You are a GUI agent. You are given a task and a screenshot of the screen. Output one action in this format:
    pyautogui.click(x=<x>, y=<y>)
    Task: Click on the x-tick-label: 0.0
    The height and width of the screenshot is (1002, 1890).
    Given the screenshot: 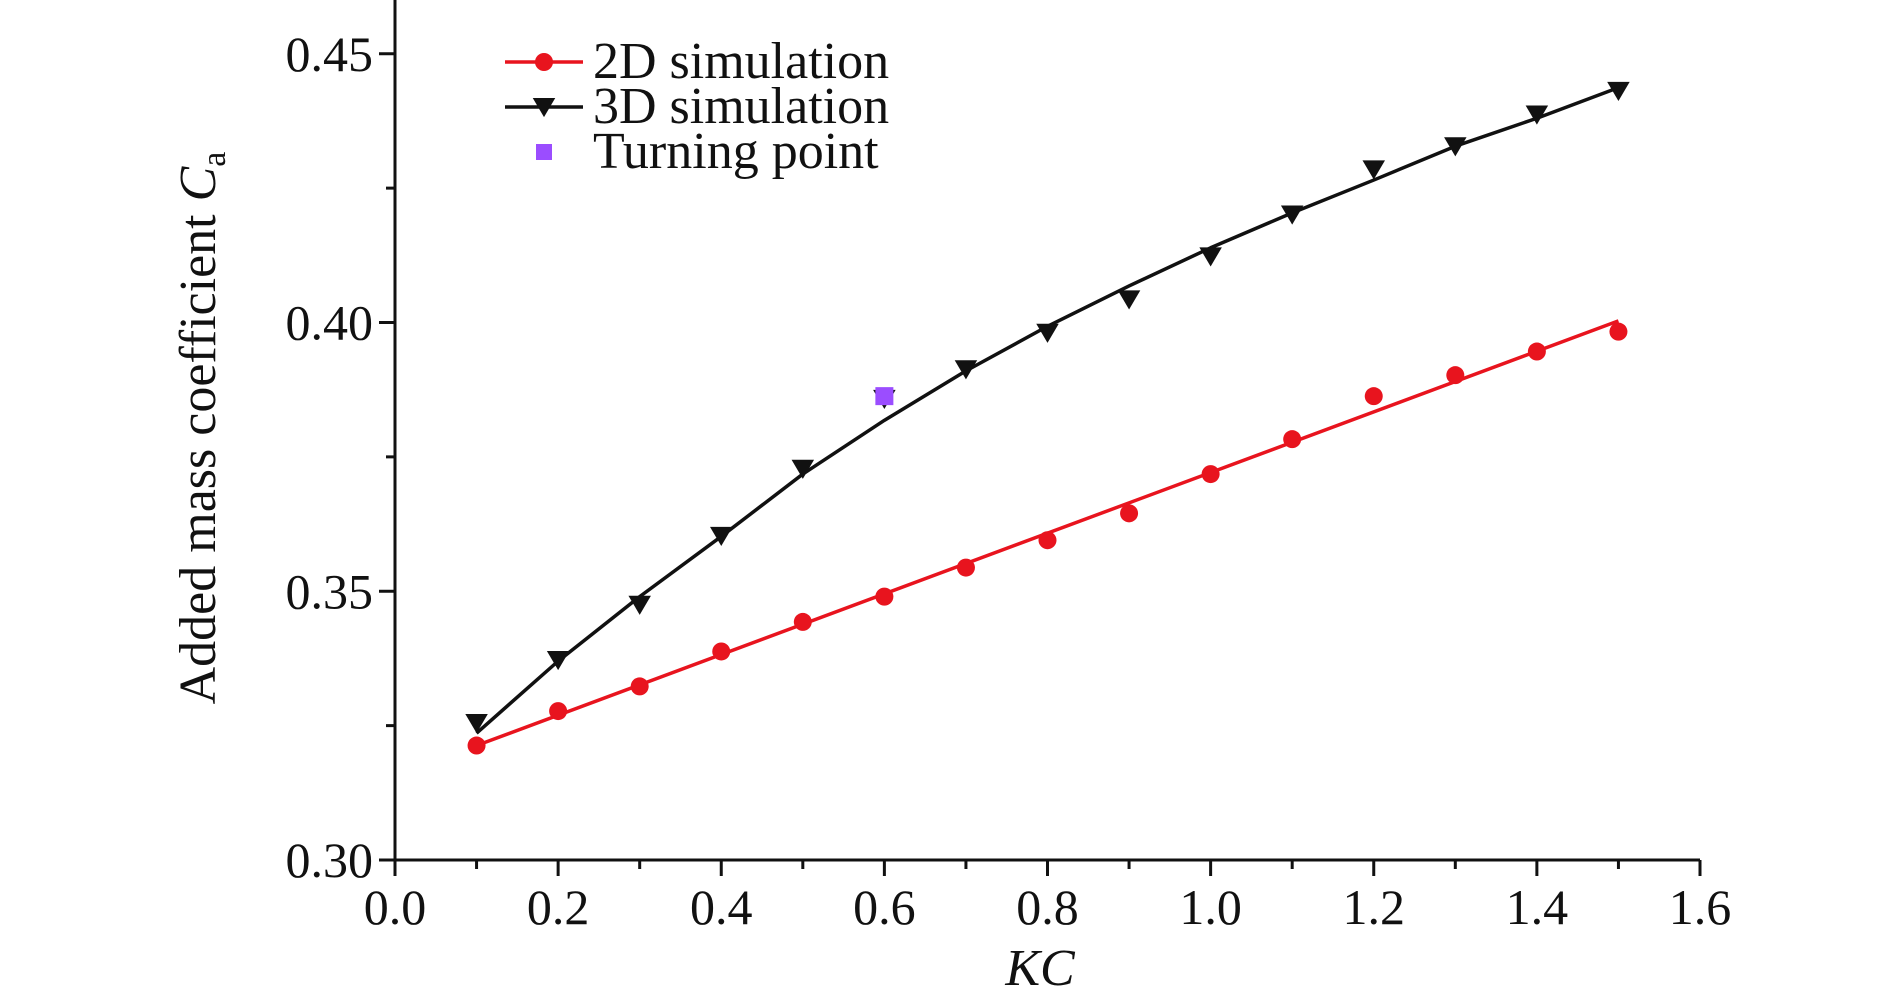 What is the action you would take?
    pyautogui.click(x=395, y=907)
    